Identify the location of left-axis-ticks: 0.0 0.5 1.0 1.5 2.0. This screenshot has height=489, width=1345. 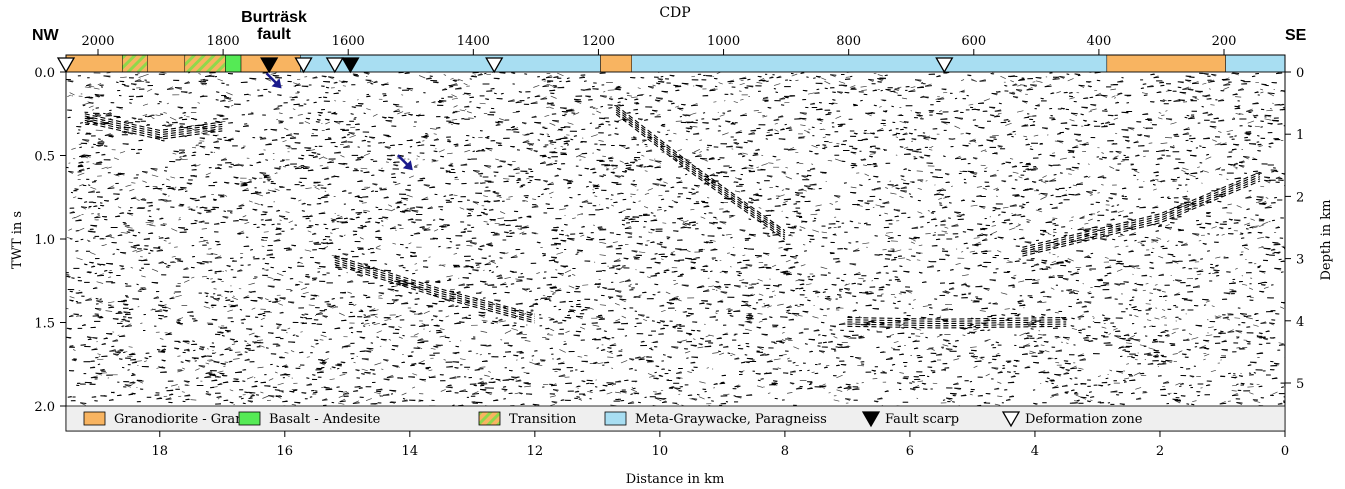
(50, 240).